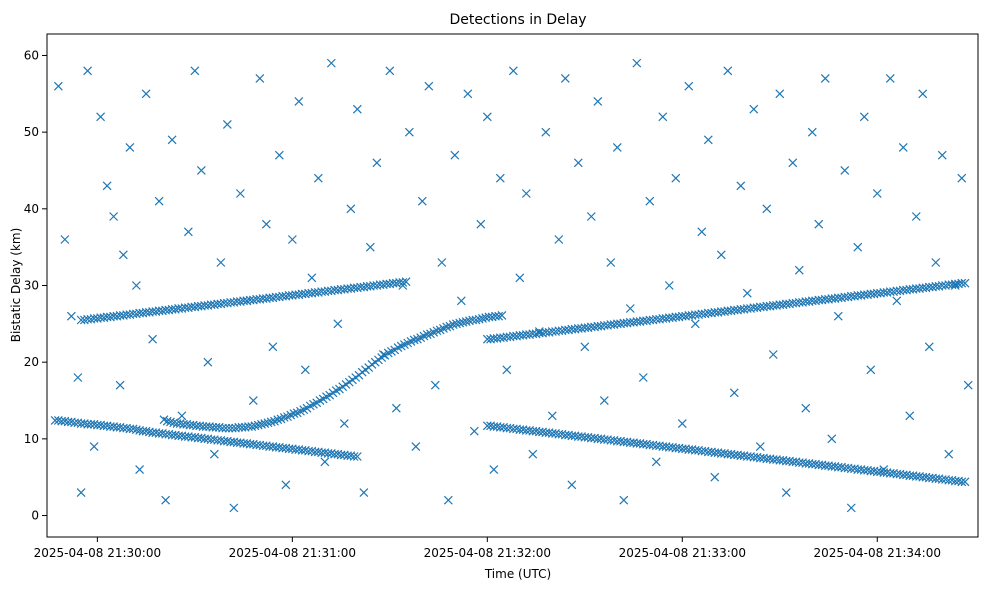 Image resolution: width=989 pixels, height=590 pixels. What do you see at coordinates (292, 553) in the screenshot?
I see `x-tick-label: 2025-04-08 21:31:00` at bounding box center [292, 553].